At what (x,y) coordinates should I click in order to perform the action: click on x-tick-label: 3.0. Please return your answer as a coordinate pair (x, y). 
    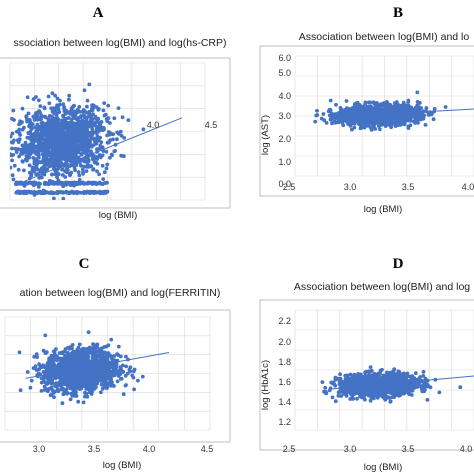
    Looking at the image, I should click on (350, 187).